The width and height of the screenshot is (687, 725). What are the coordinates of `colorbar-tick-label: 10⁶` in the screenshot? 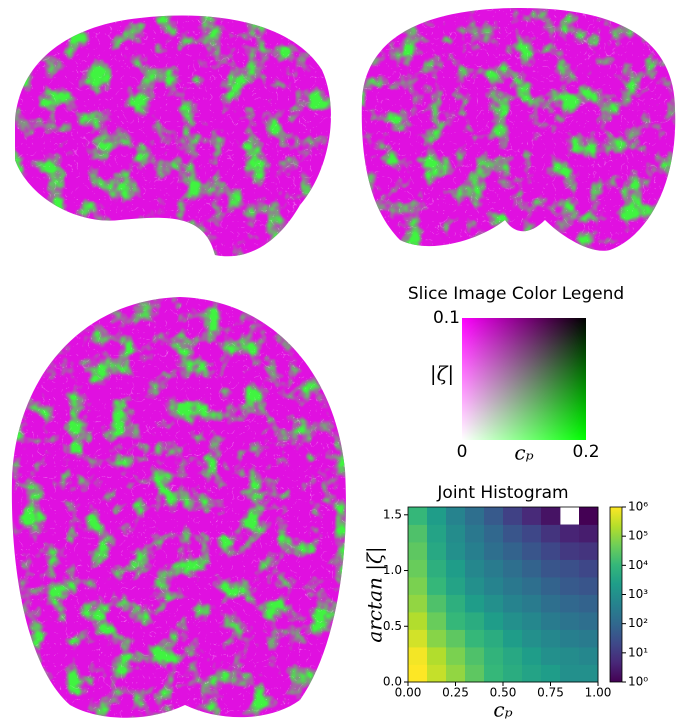 It's located at (638, 507).